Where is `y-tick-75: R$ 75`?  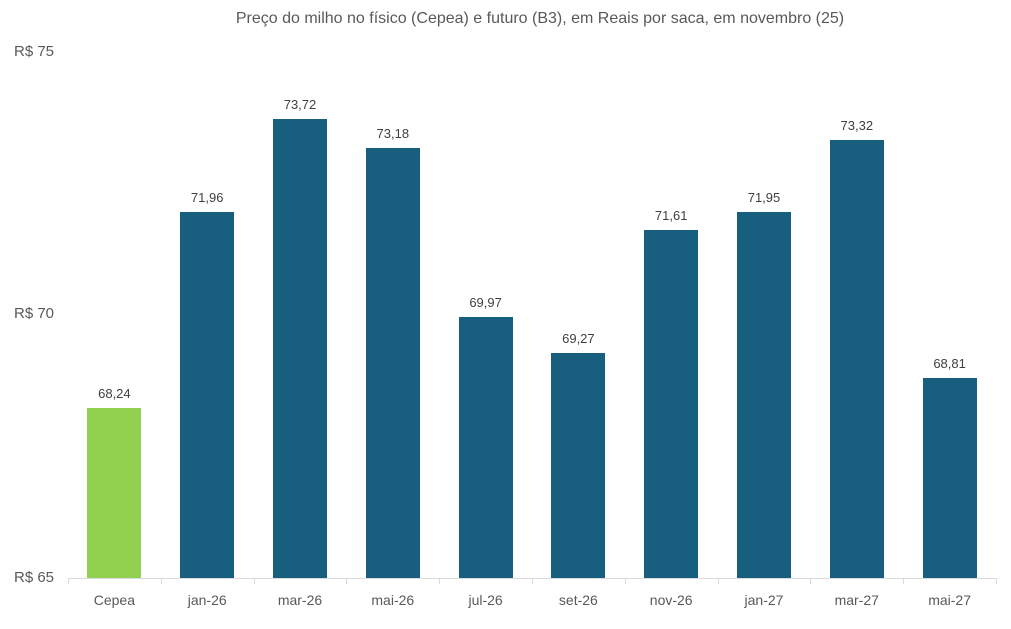 y-tick-75: R$ 75 is located at coordinates (34, 51).